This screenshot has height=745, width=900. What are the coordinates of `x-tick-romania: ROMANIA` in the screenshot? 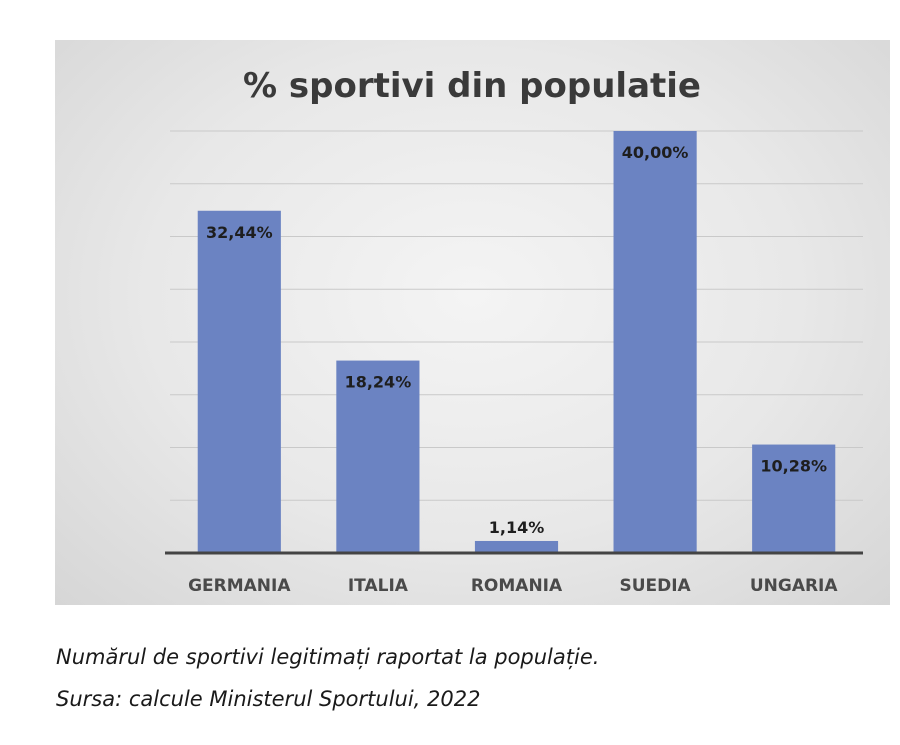 It's located at (517, 586).